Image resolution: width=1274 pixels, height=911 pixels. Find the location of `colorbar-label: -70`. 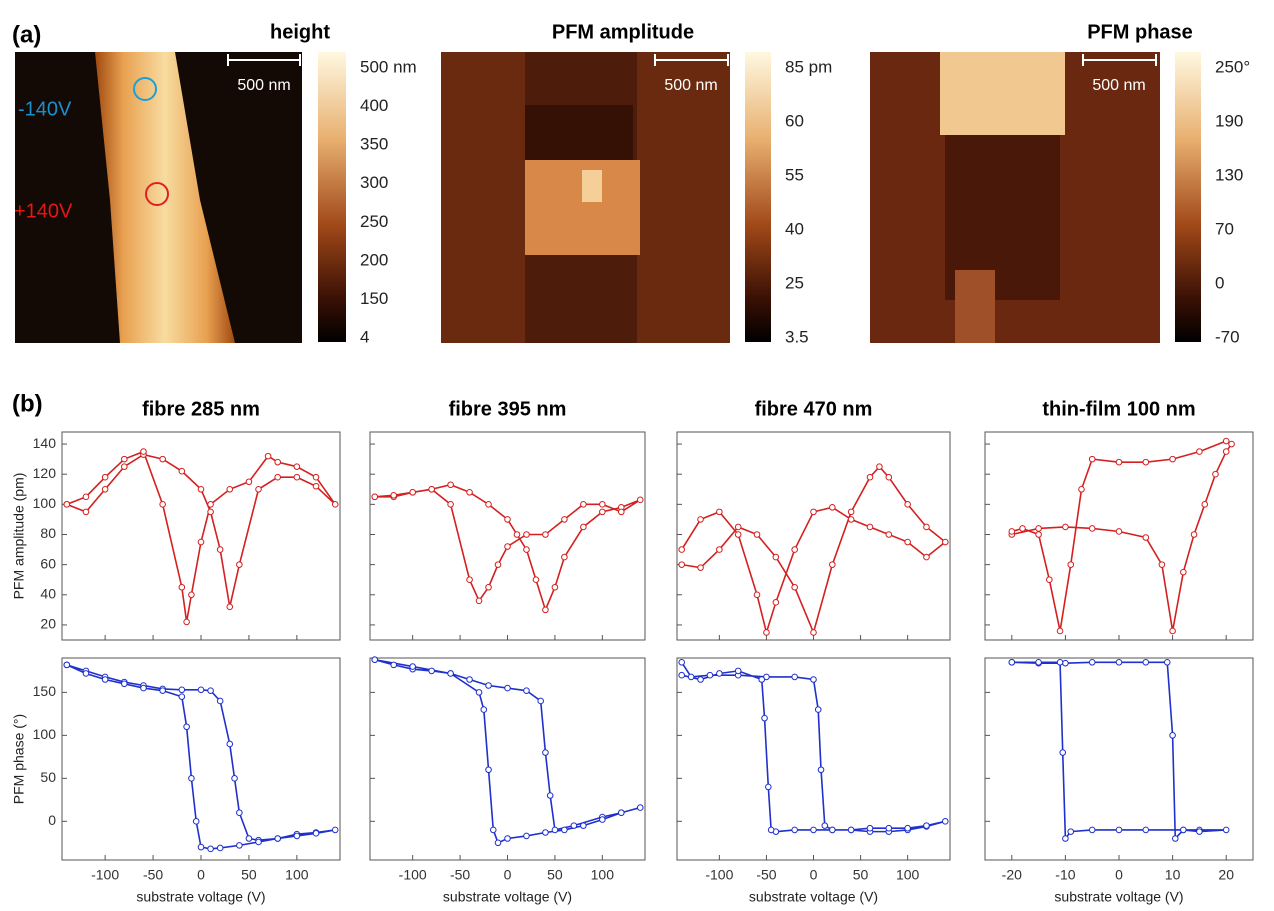

colorbar-label: -70 is located at coordinates (1227, 336).